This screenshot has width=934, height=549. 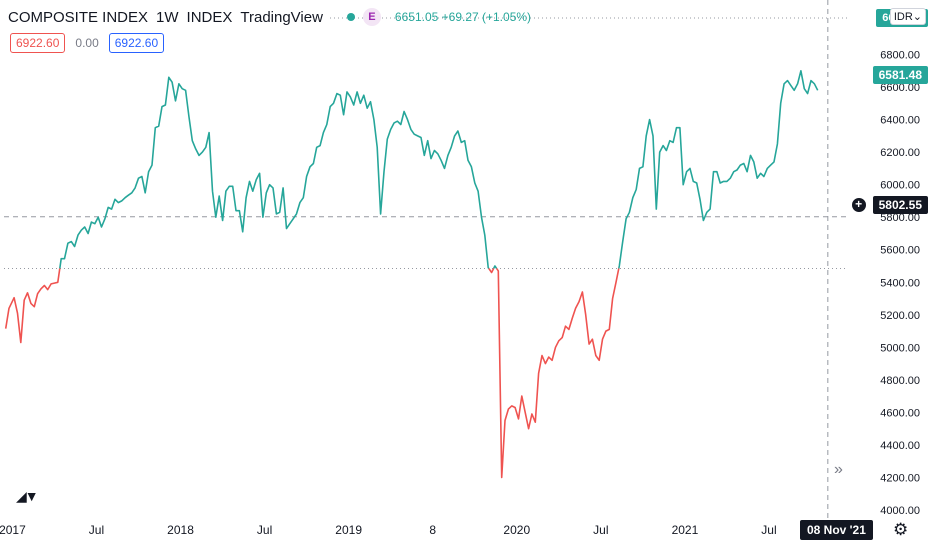 I want to click on price-axis-label-11: 4800.00, so click(x=900, y=381).